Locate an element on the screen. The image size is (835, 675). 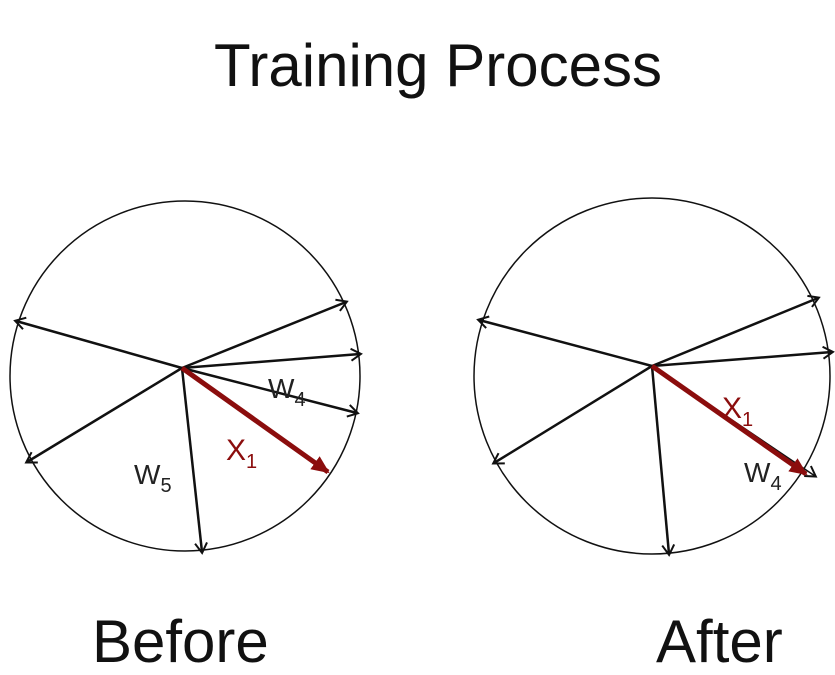
after-w4-label: W is located at coordinates (757, 472).